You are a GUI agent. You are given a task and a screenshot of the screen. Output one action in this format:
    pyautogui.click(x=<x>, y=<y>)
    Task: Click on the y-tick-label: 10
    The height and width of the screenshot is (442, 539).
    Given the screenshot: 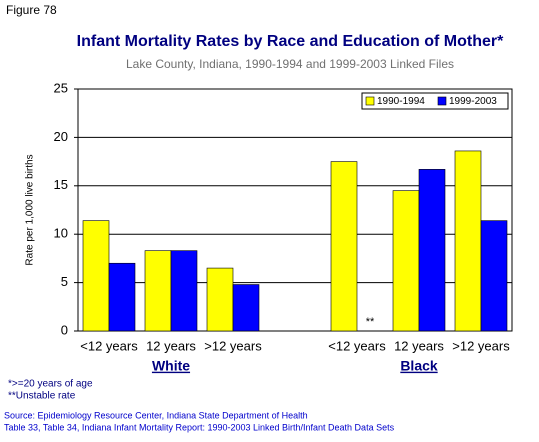 What is the action you would take?
    pyautogui.click(x=61, y=233)
    